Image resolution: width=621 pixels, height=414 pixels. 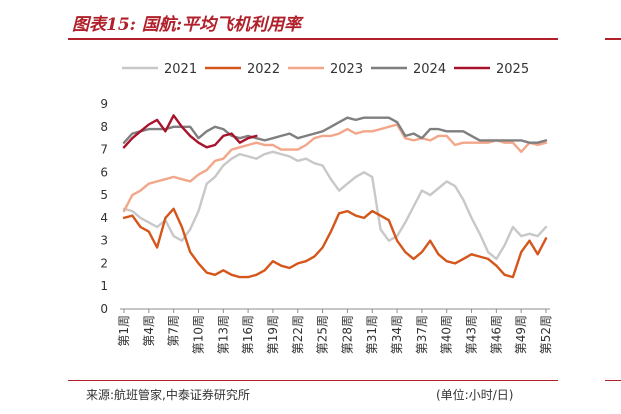 What do you see at coordinates (313, 24) in the screenshot?
I see `figure-header: 图表15: 国航:平均飞机利用率` at bounding box center [313, 24].